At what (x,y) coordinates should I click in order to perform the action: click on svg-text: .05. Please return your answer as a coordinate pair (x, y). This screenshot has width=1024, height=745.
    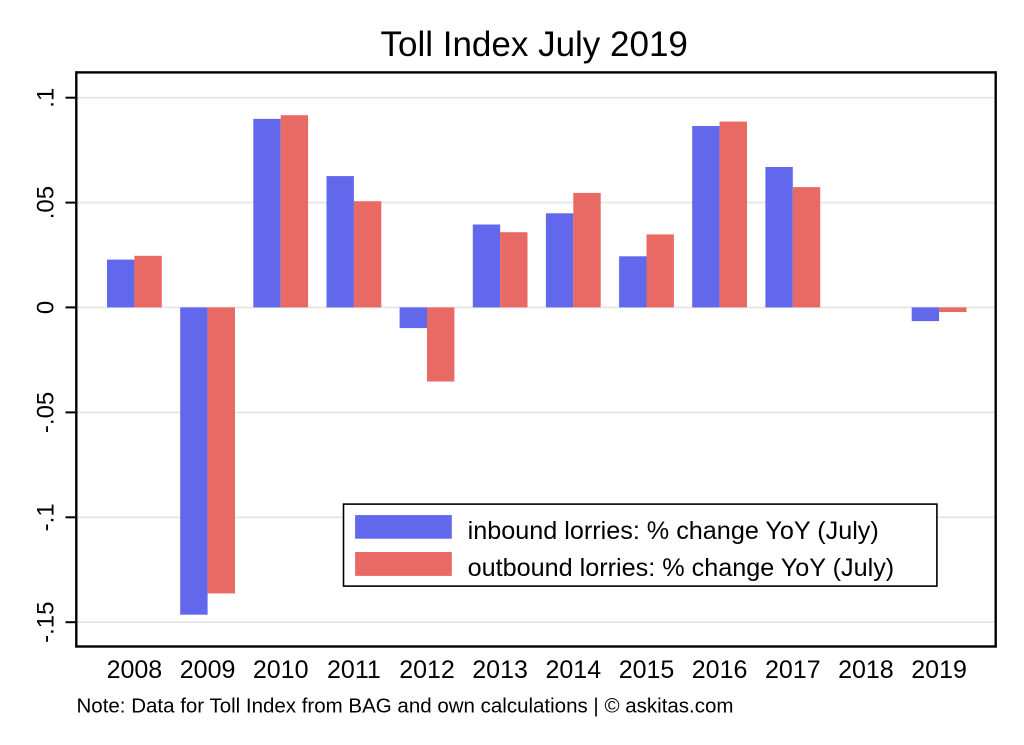
    Looking at the image, I should click on (46, 202).